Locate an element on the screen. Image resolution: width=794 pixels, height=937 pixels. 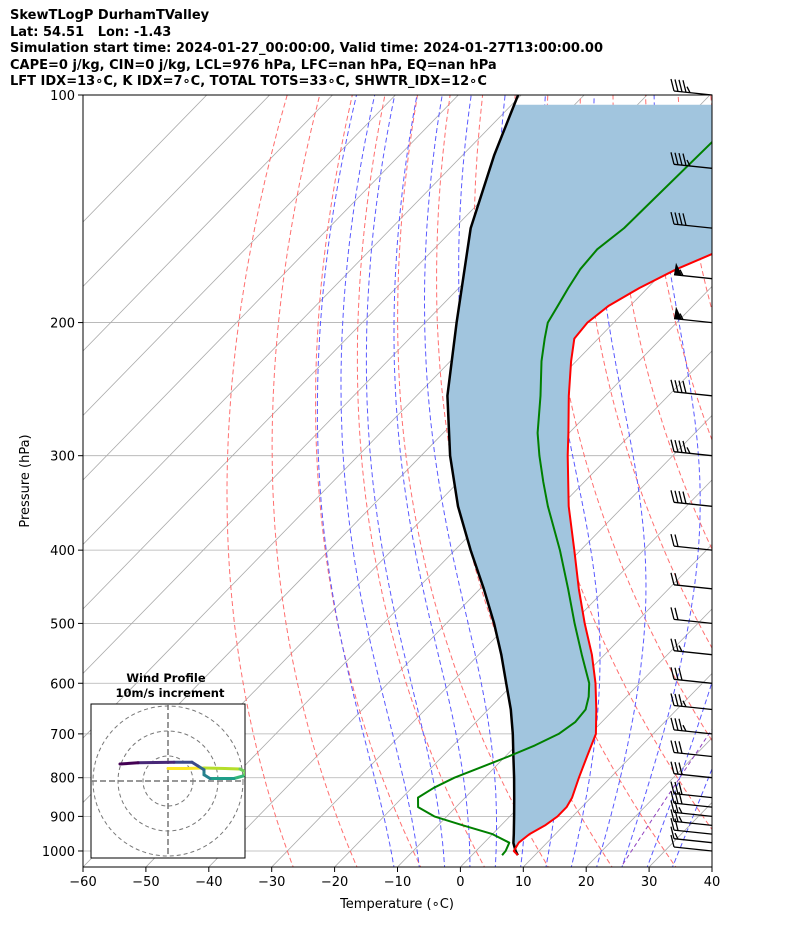
wind-barbs is located at coordinates (691, 465).